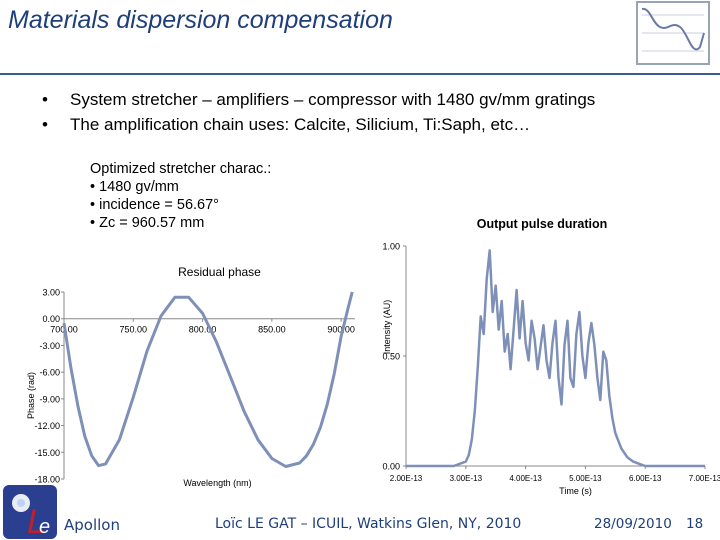 The width and height of the screenshot is (720, 540). Describe the element at coordinates (154, 205) in the screenshot. I see `note-line: • incidence = 56.67°` at that location.